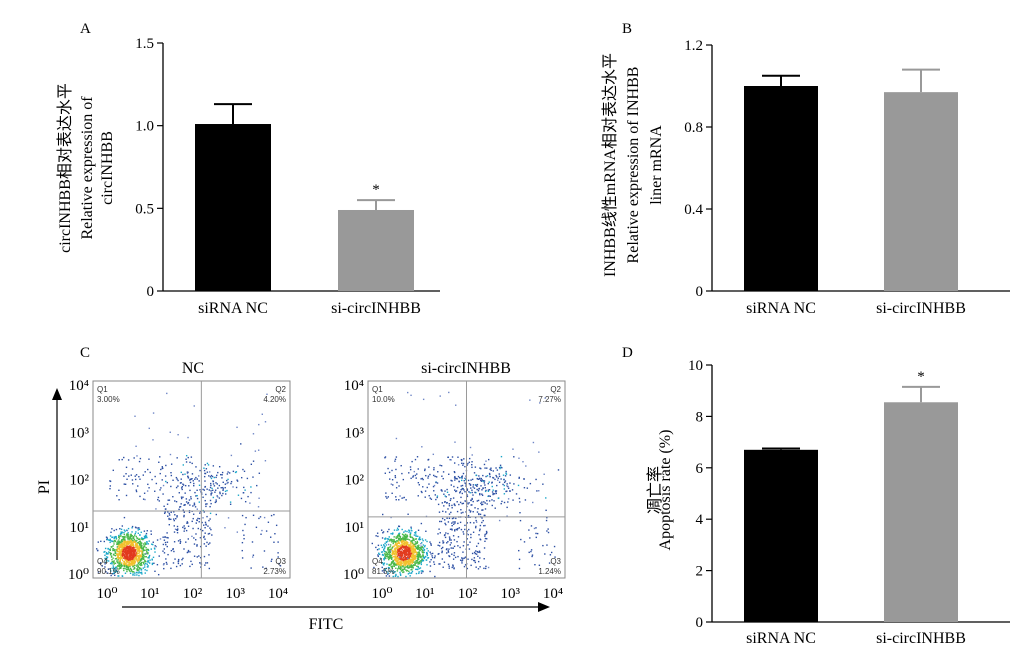 The height and width of the screenshot is (661, 1034). Describe the element at coordinates (549, 571) in the screenshot. I see `flow-plot-2-q3-percent: 1.24%` at that location.